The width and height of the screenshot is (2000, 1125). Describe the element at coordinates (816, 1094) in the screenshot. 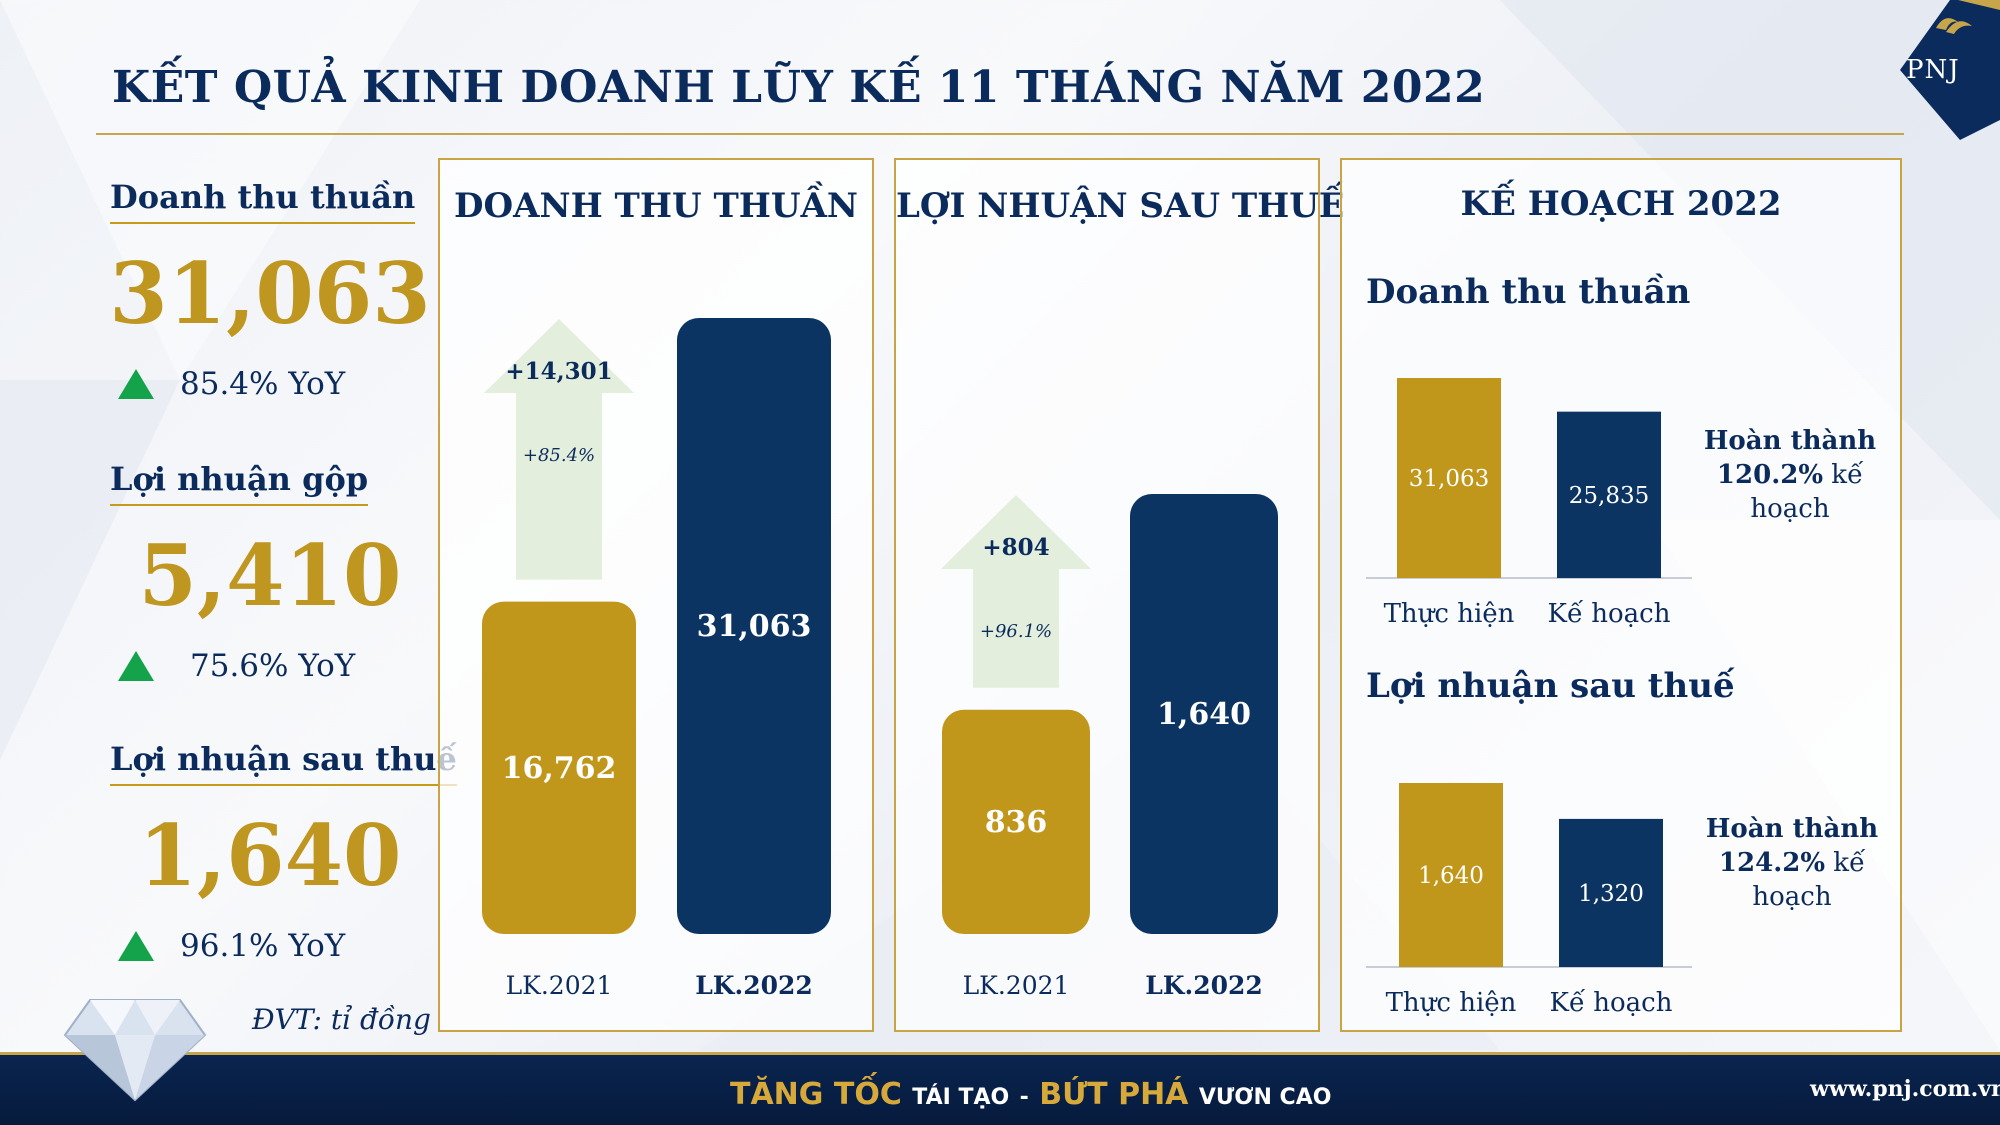

I see `slogan-part-1: TĂNG TỐC` at that location.